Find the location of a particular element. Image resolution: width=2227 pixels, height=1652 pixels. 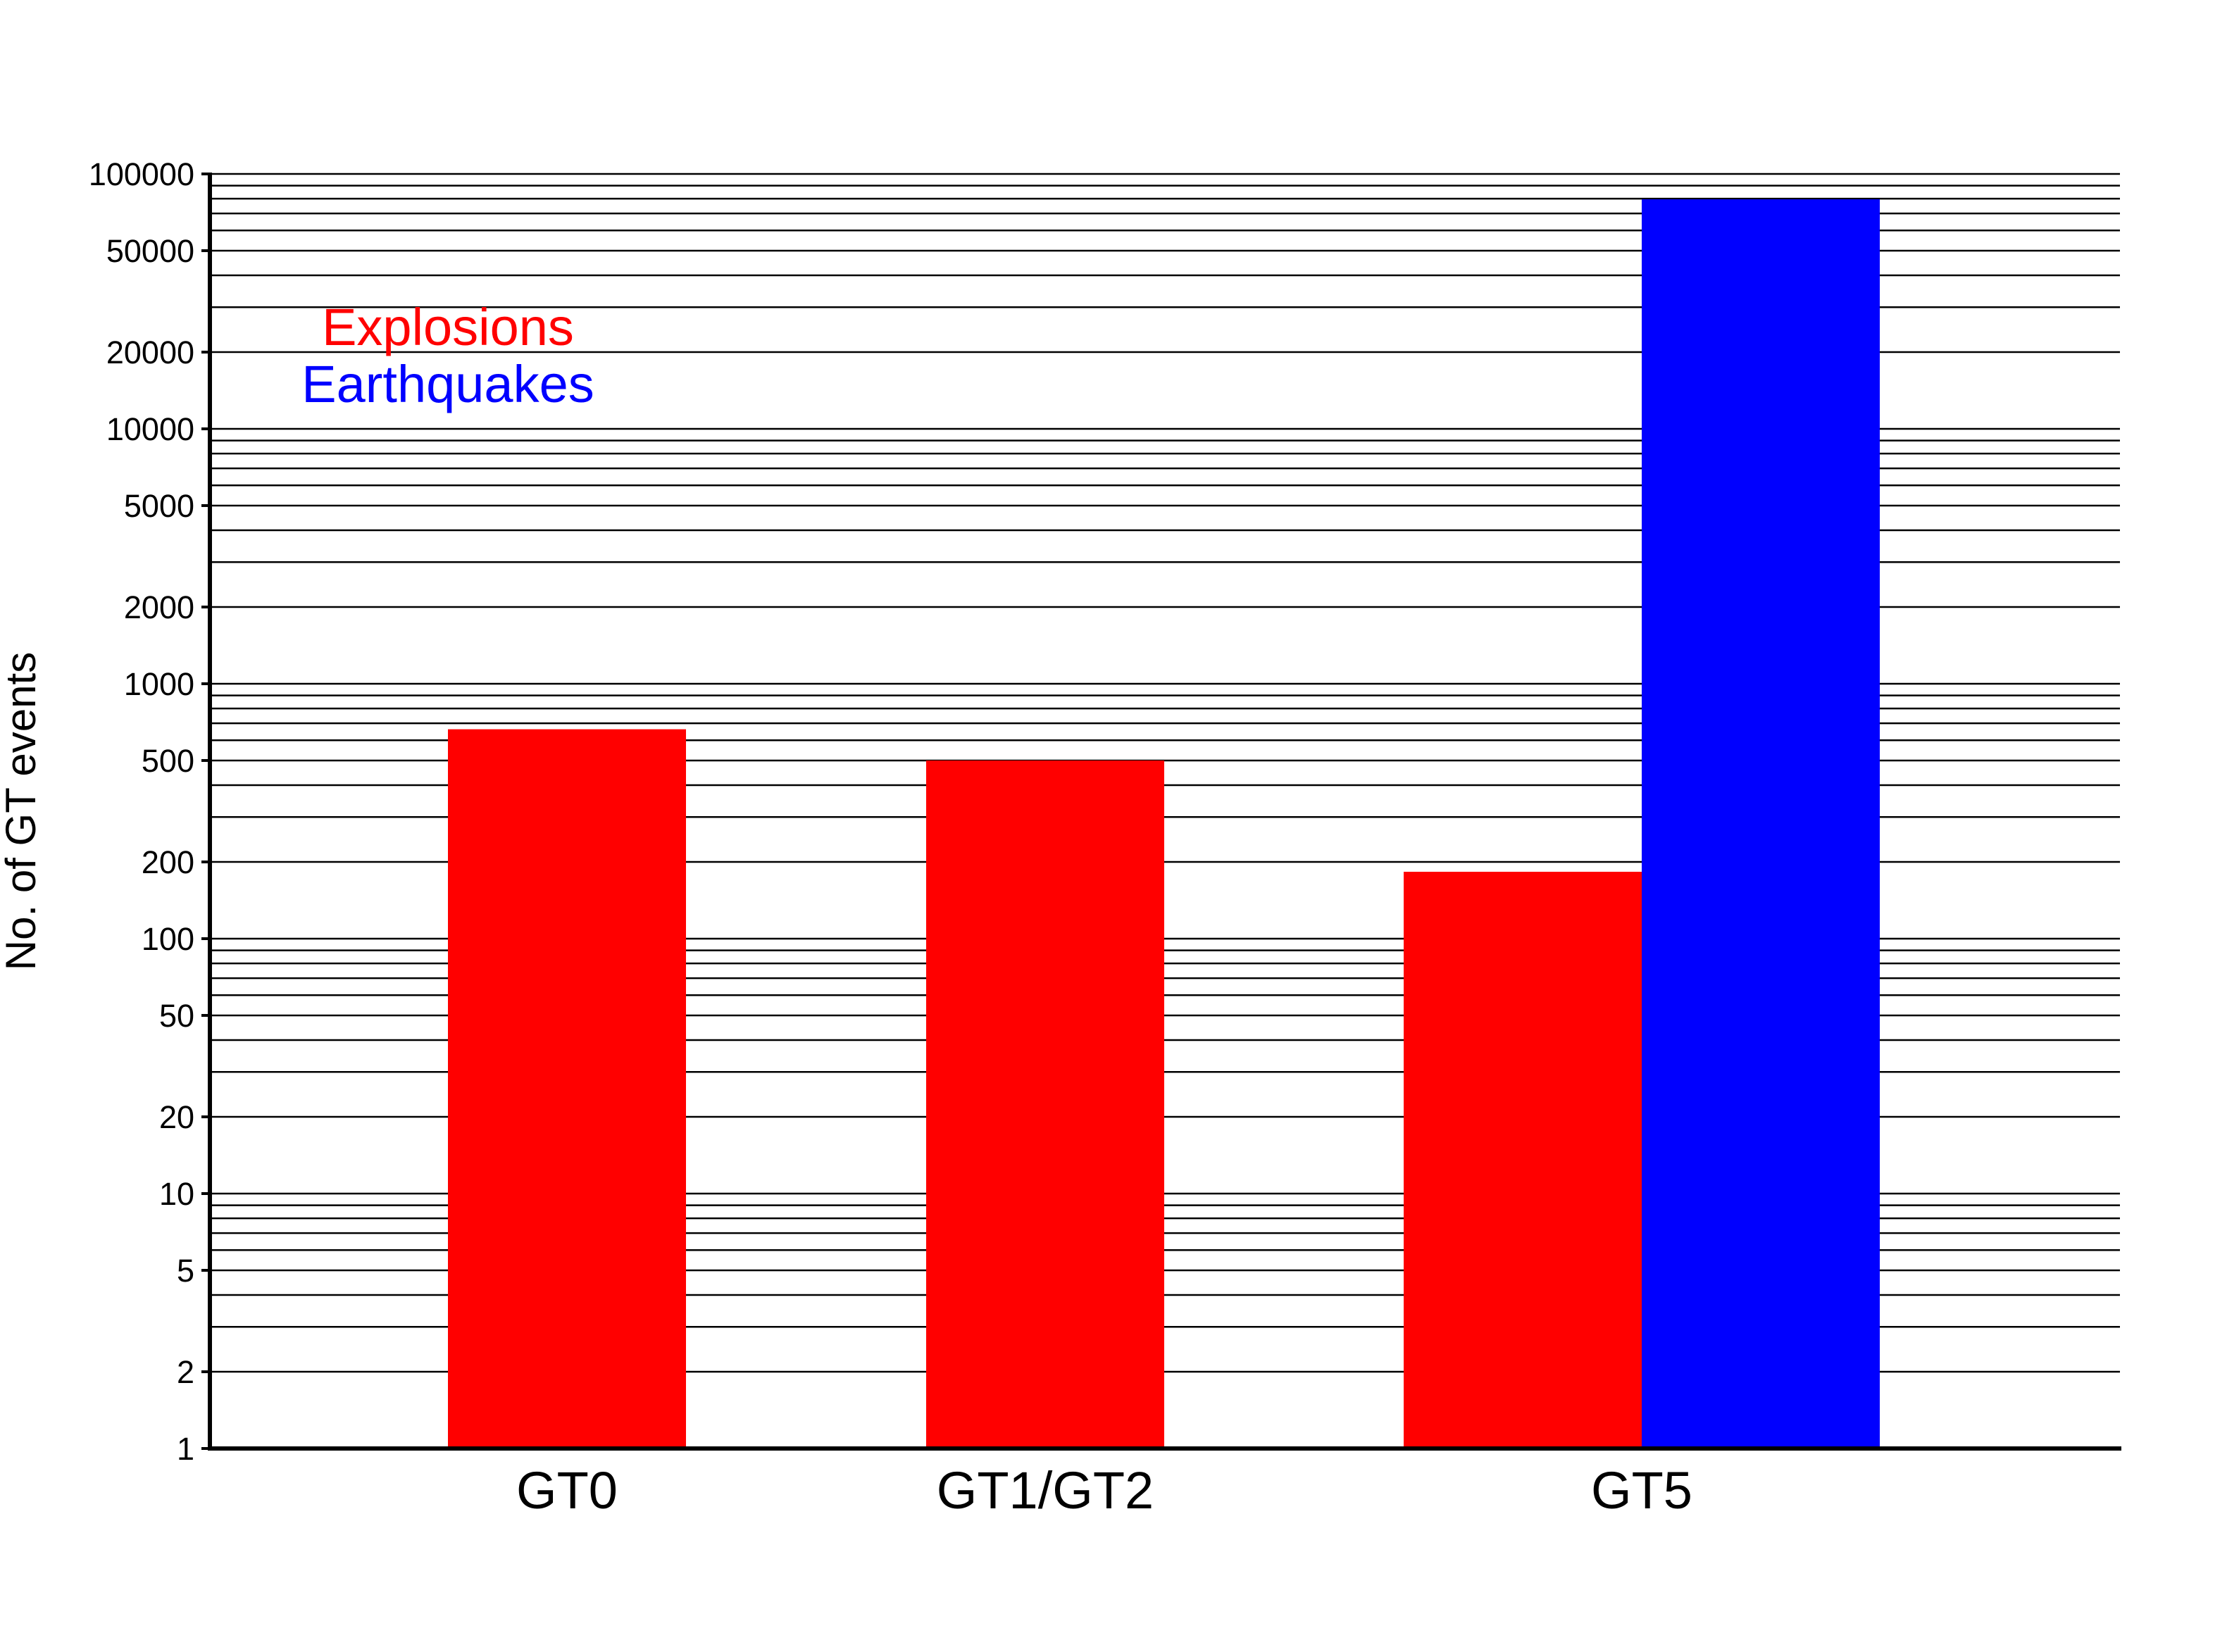

x-tick-labels: GT0 GT1/GT2 GT5 is located at coordinates (1104, 1490).